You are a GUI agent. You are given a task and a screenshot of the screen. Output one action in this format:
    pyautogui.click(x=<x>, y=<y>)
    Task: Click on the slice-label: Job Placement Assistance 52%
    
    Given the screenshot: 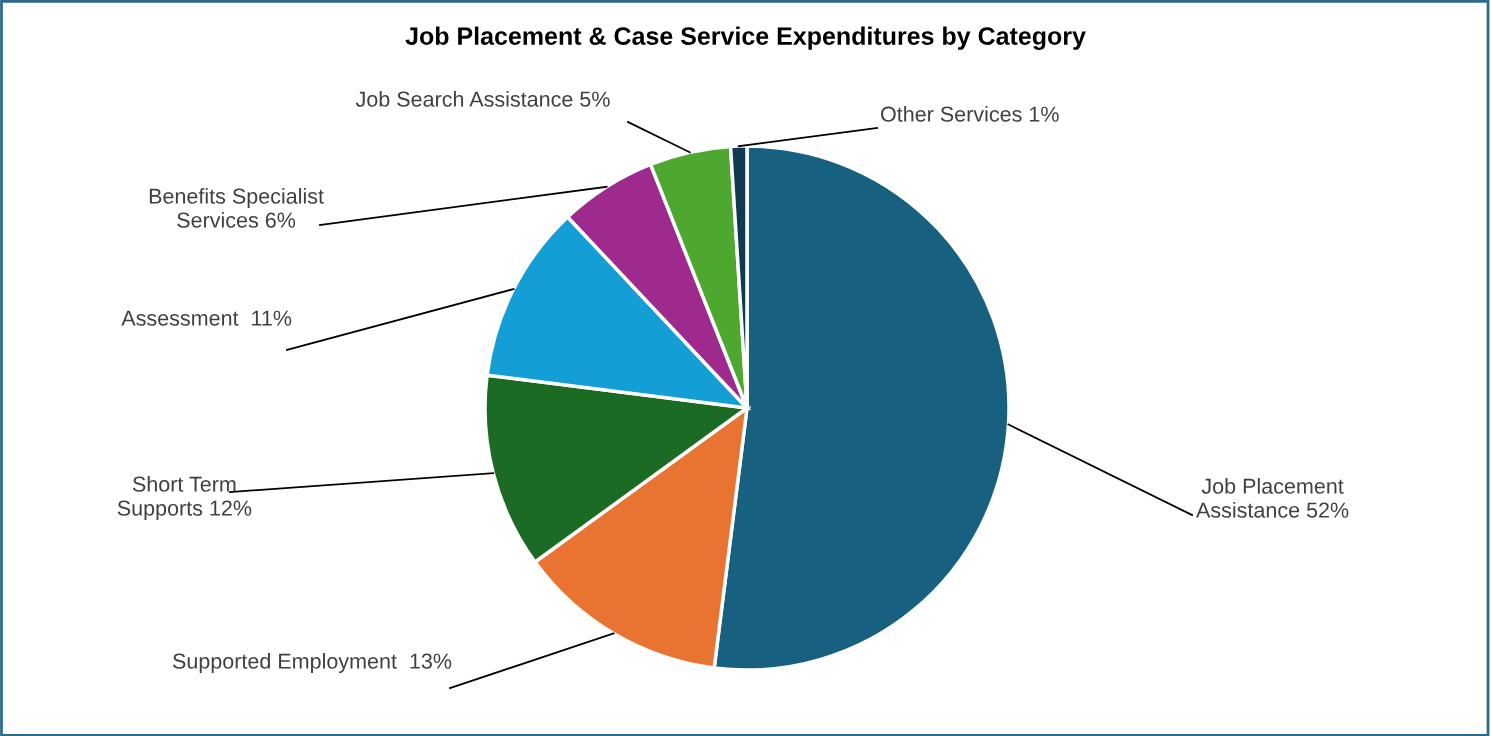 What is the action you would take?
    pyautogui.click(x=1272, y=497)
    